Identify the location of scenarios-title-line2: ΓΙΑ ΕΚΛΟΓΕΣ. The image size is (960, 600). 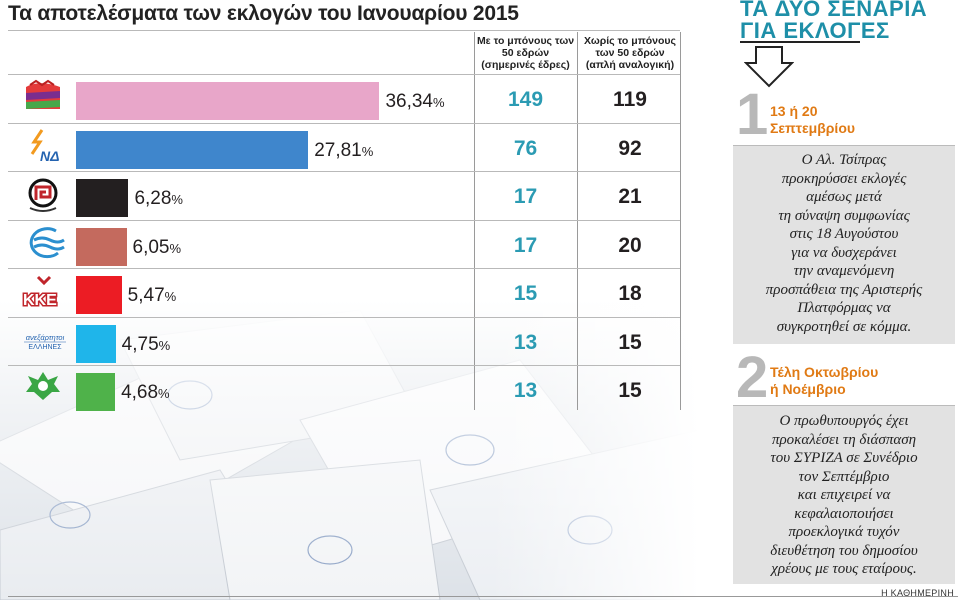
(815, 30).